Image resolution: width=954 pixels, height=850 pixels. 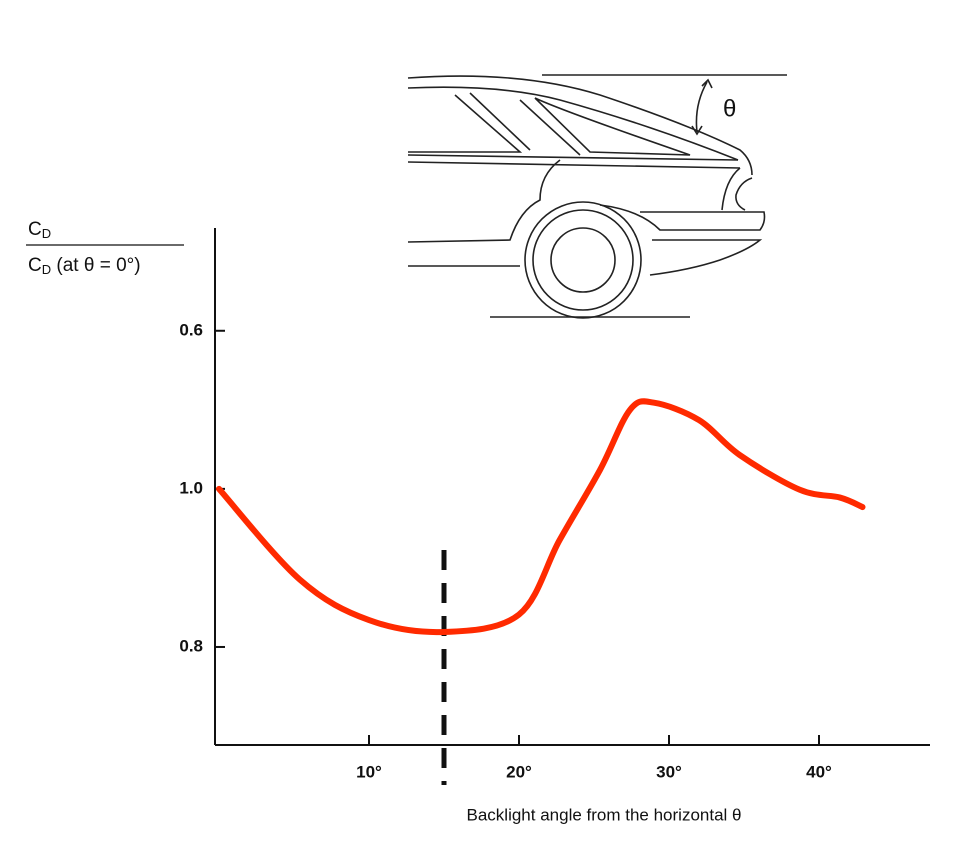 What do you see at coordinates (369, 771) in the screenshot?
I see `x-tick-label: 10°` at bounding box center [369, 771].